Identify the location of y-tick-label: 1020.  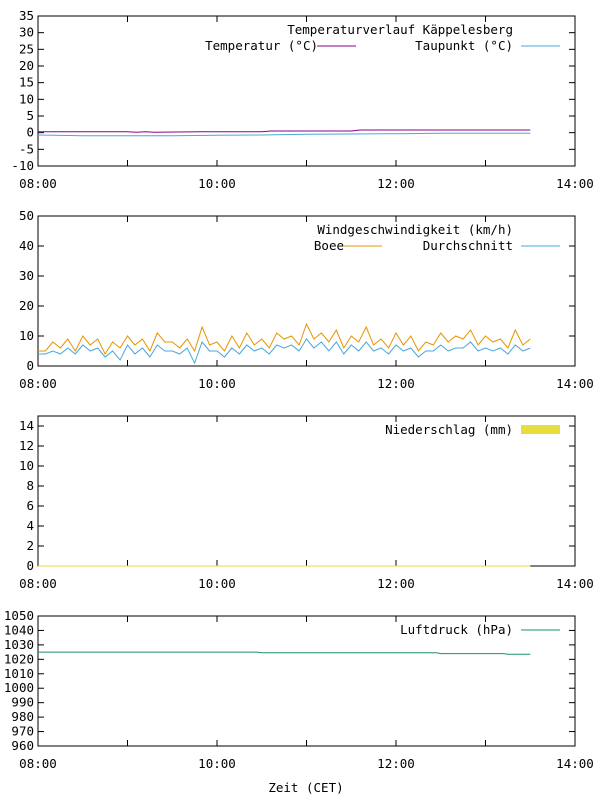
(19, 658).